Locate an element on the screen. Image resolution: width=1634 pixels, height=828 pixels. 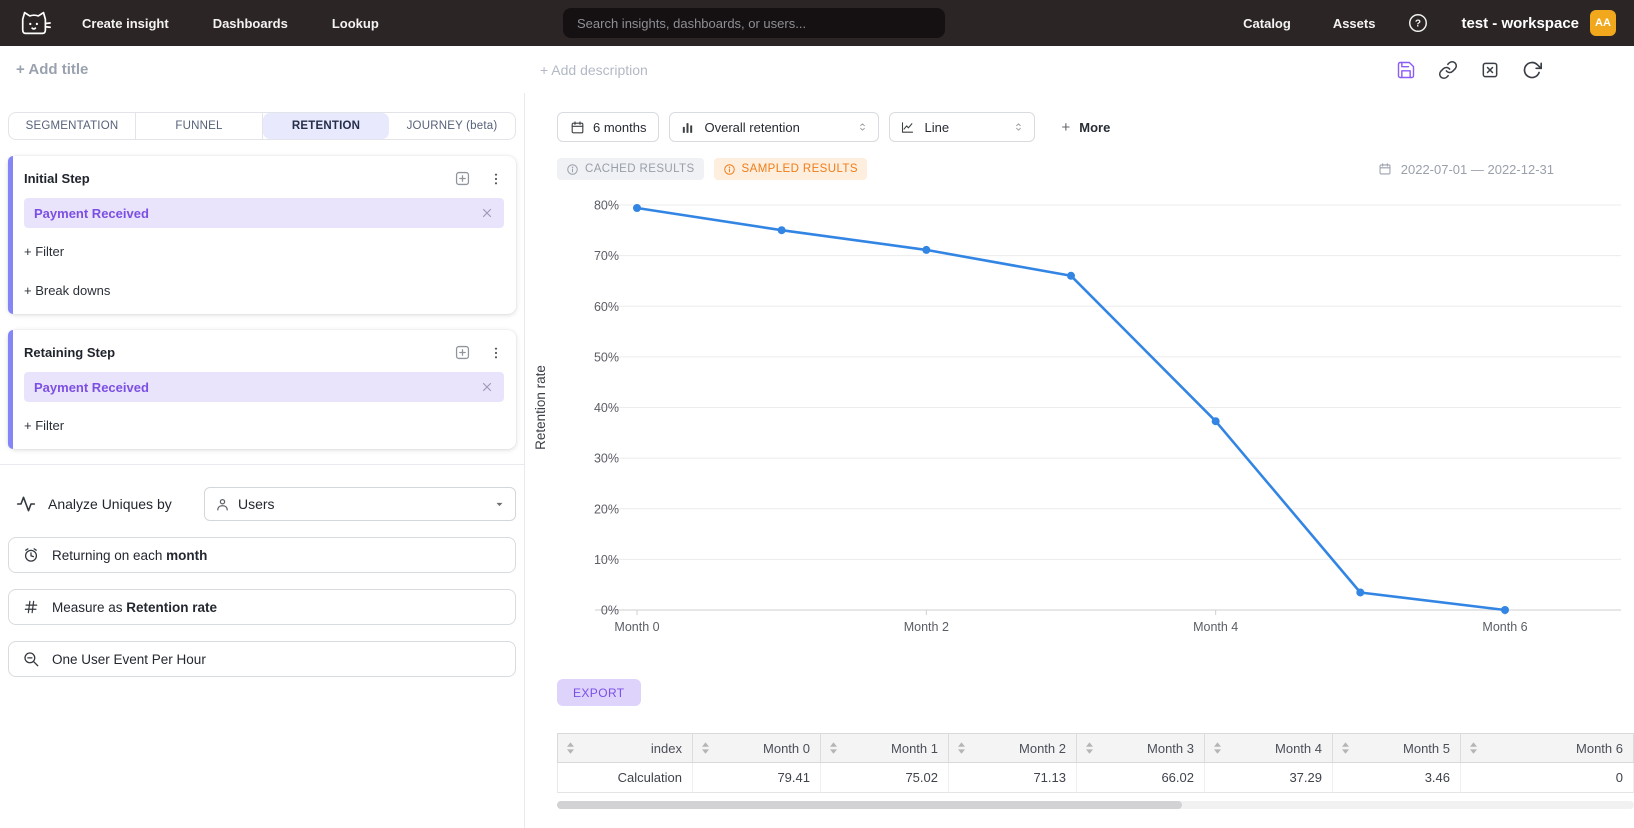
cached-results-badge: CACHED RESULTS is located at coordinates (630, 169).